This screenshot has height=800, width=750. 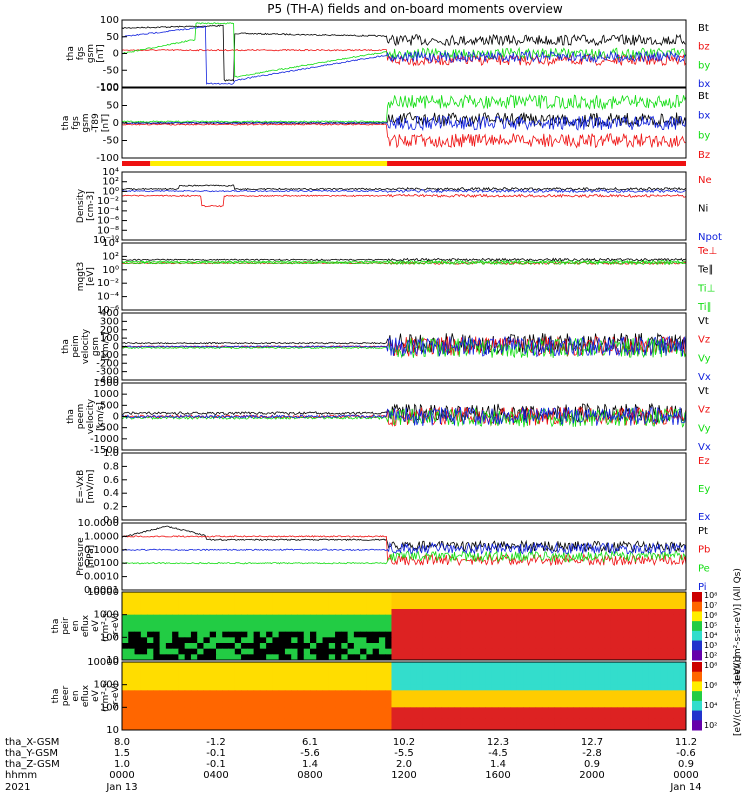 I want to click on time-axis-value: 0.9, so click(x=592, y=764).